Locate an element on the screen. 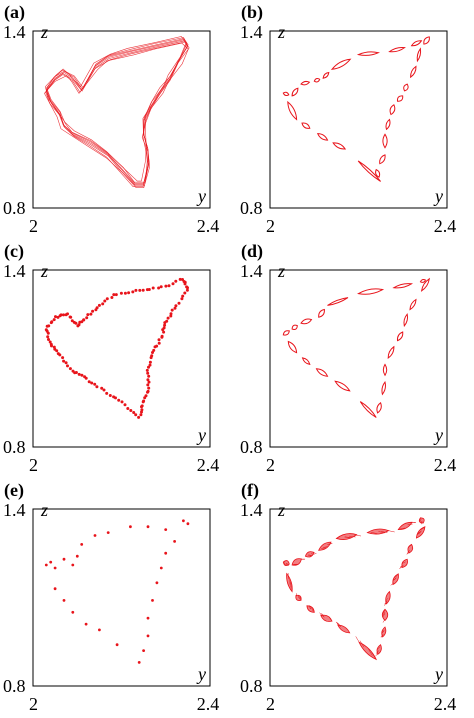 The image size is (474, 718). attractor-plot: (c)1.4 0.8 z y 2 2.4 is located at coordinates (111, 358).